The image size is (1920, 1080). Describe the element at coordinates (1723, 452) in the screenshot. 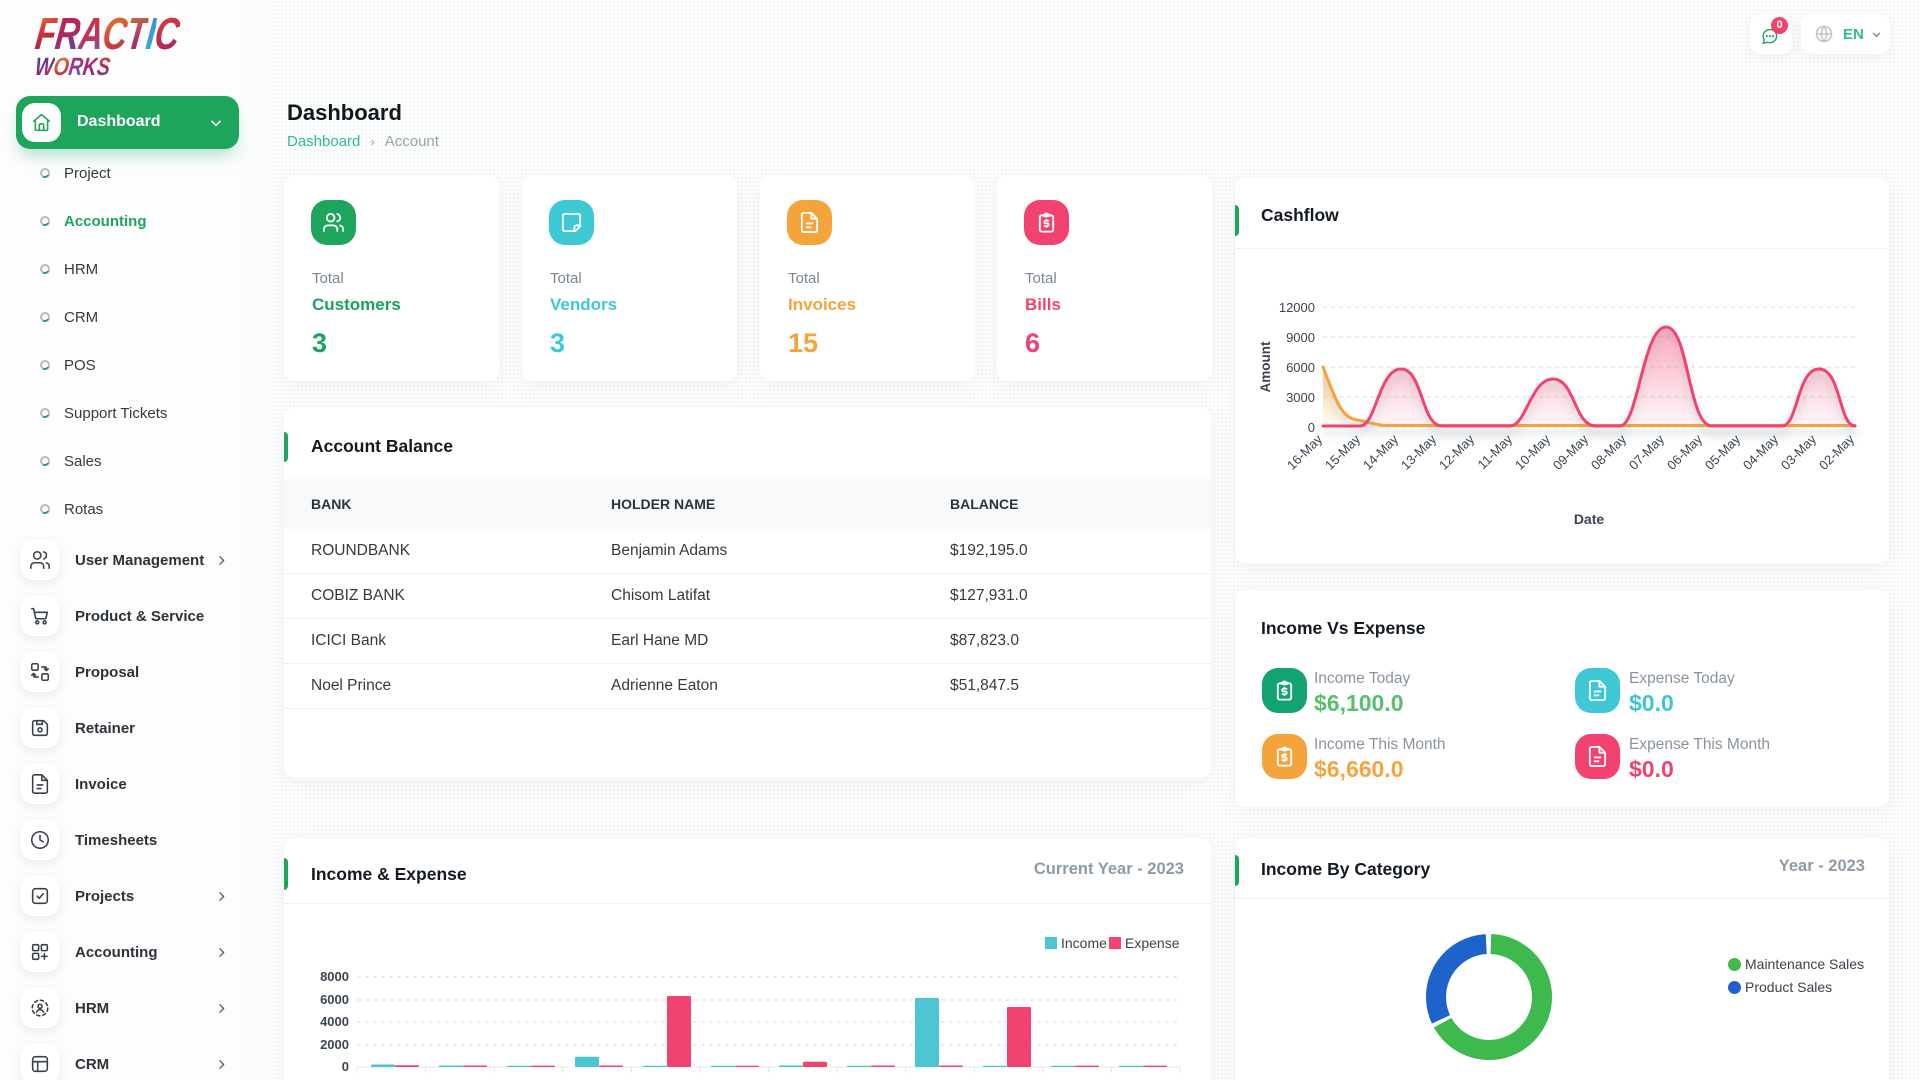

I see `svg-text: 05-May` at that location.